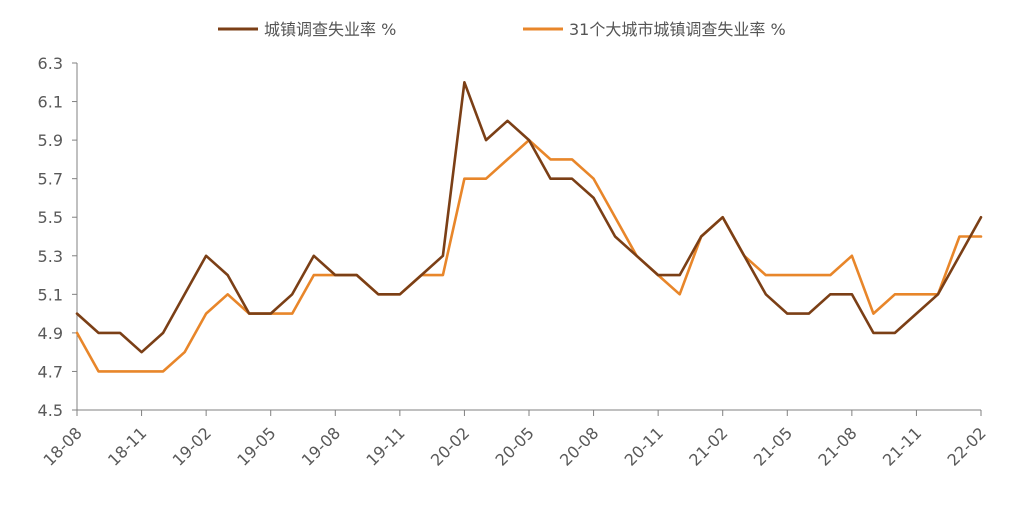 The image size is (1014, 509). What do you see at coordinates (58, 237) in the screenshot?
I see `y-axis: 4.5 4.7 4.9 5.1 5.3 5.5 5.7 5.9 6.1 6.3` at bounding box center [58, 237].